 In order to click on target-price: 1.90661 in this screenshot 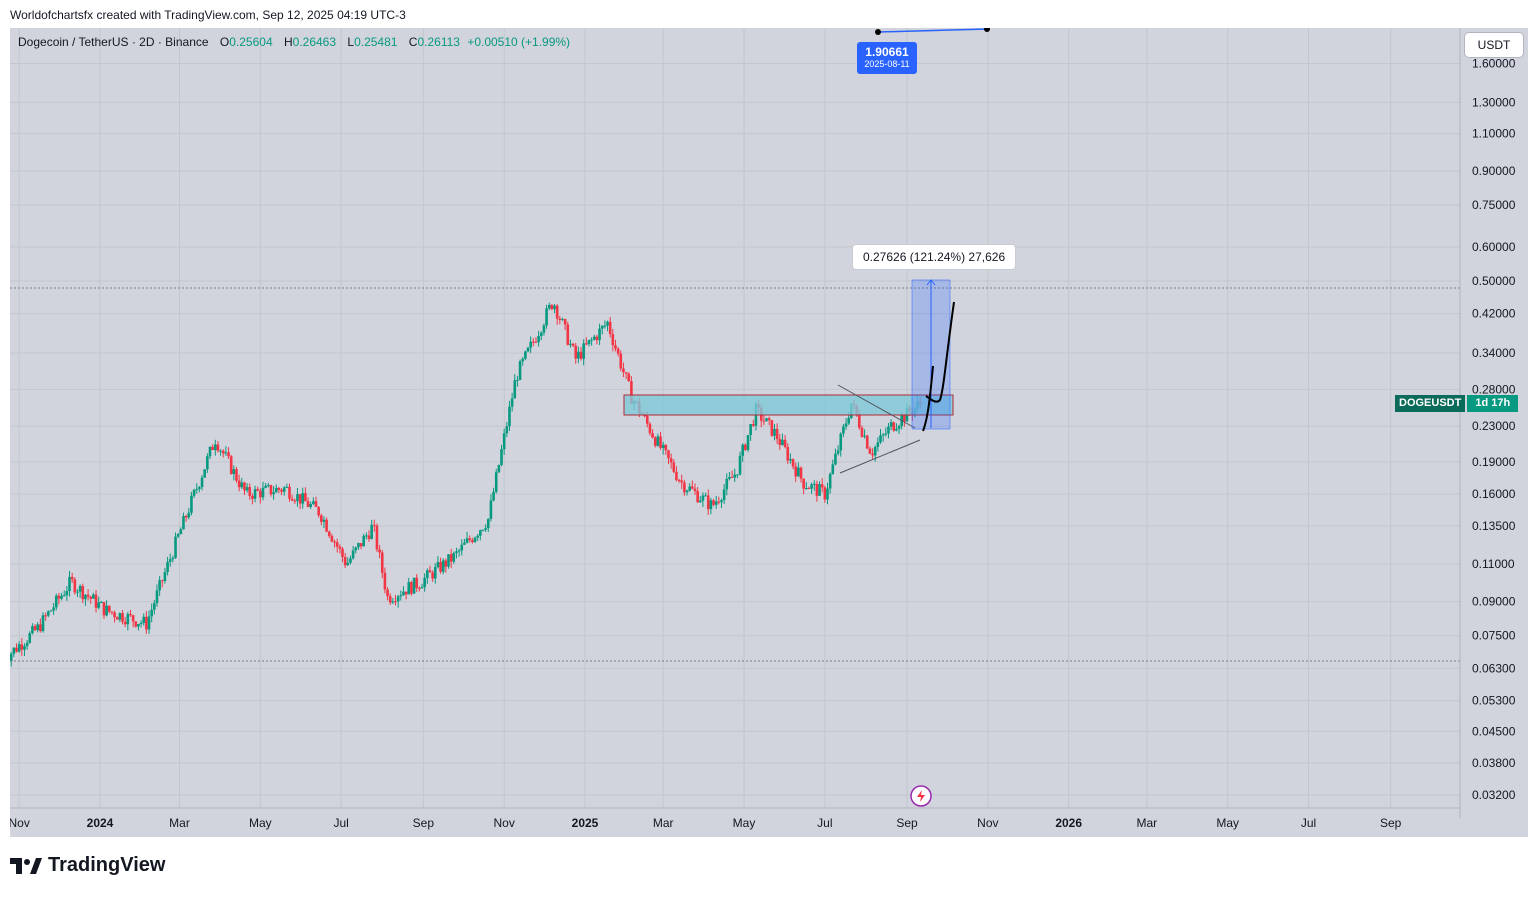, I will do `click(887, 52)`.